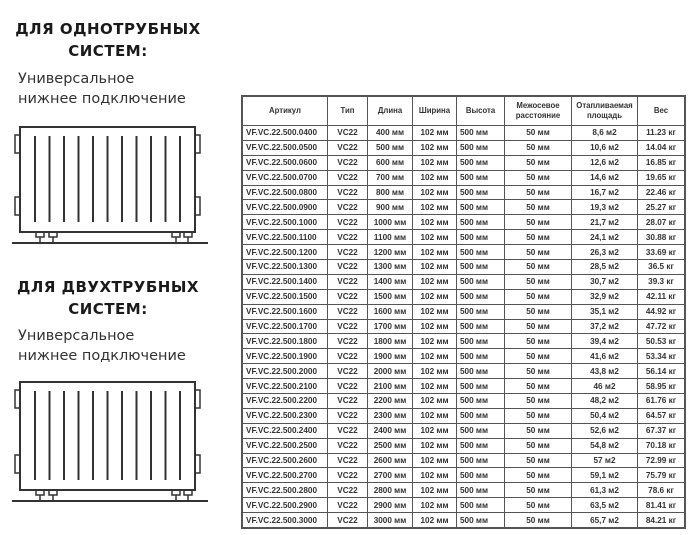 The image size is (700, 535). I want to click on table-cell: 21,7 м2, so click(604, 222).